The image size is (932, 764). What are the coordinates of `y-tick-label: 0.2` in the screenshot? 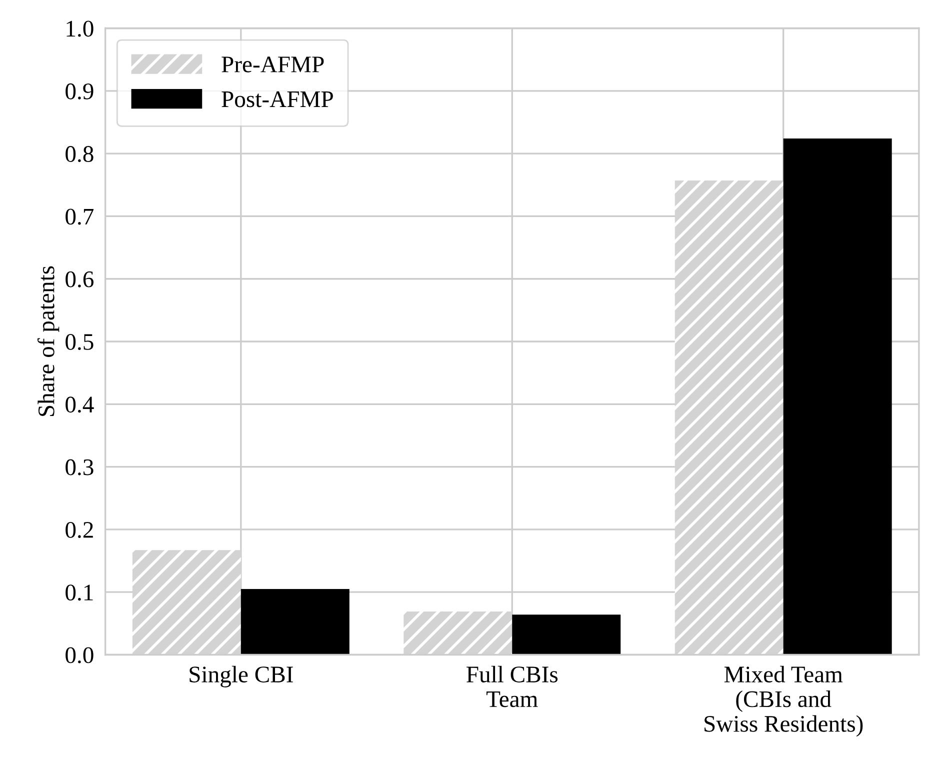 It's located at (79, 530).